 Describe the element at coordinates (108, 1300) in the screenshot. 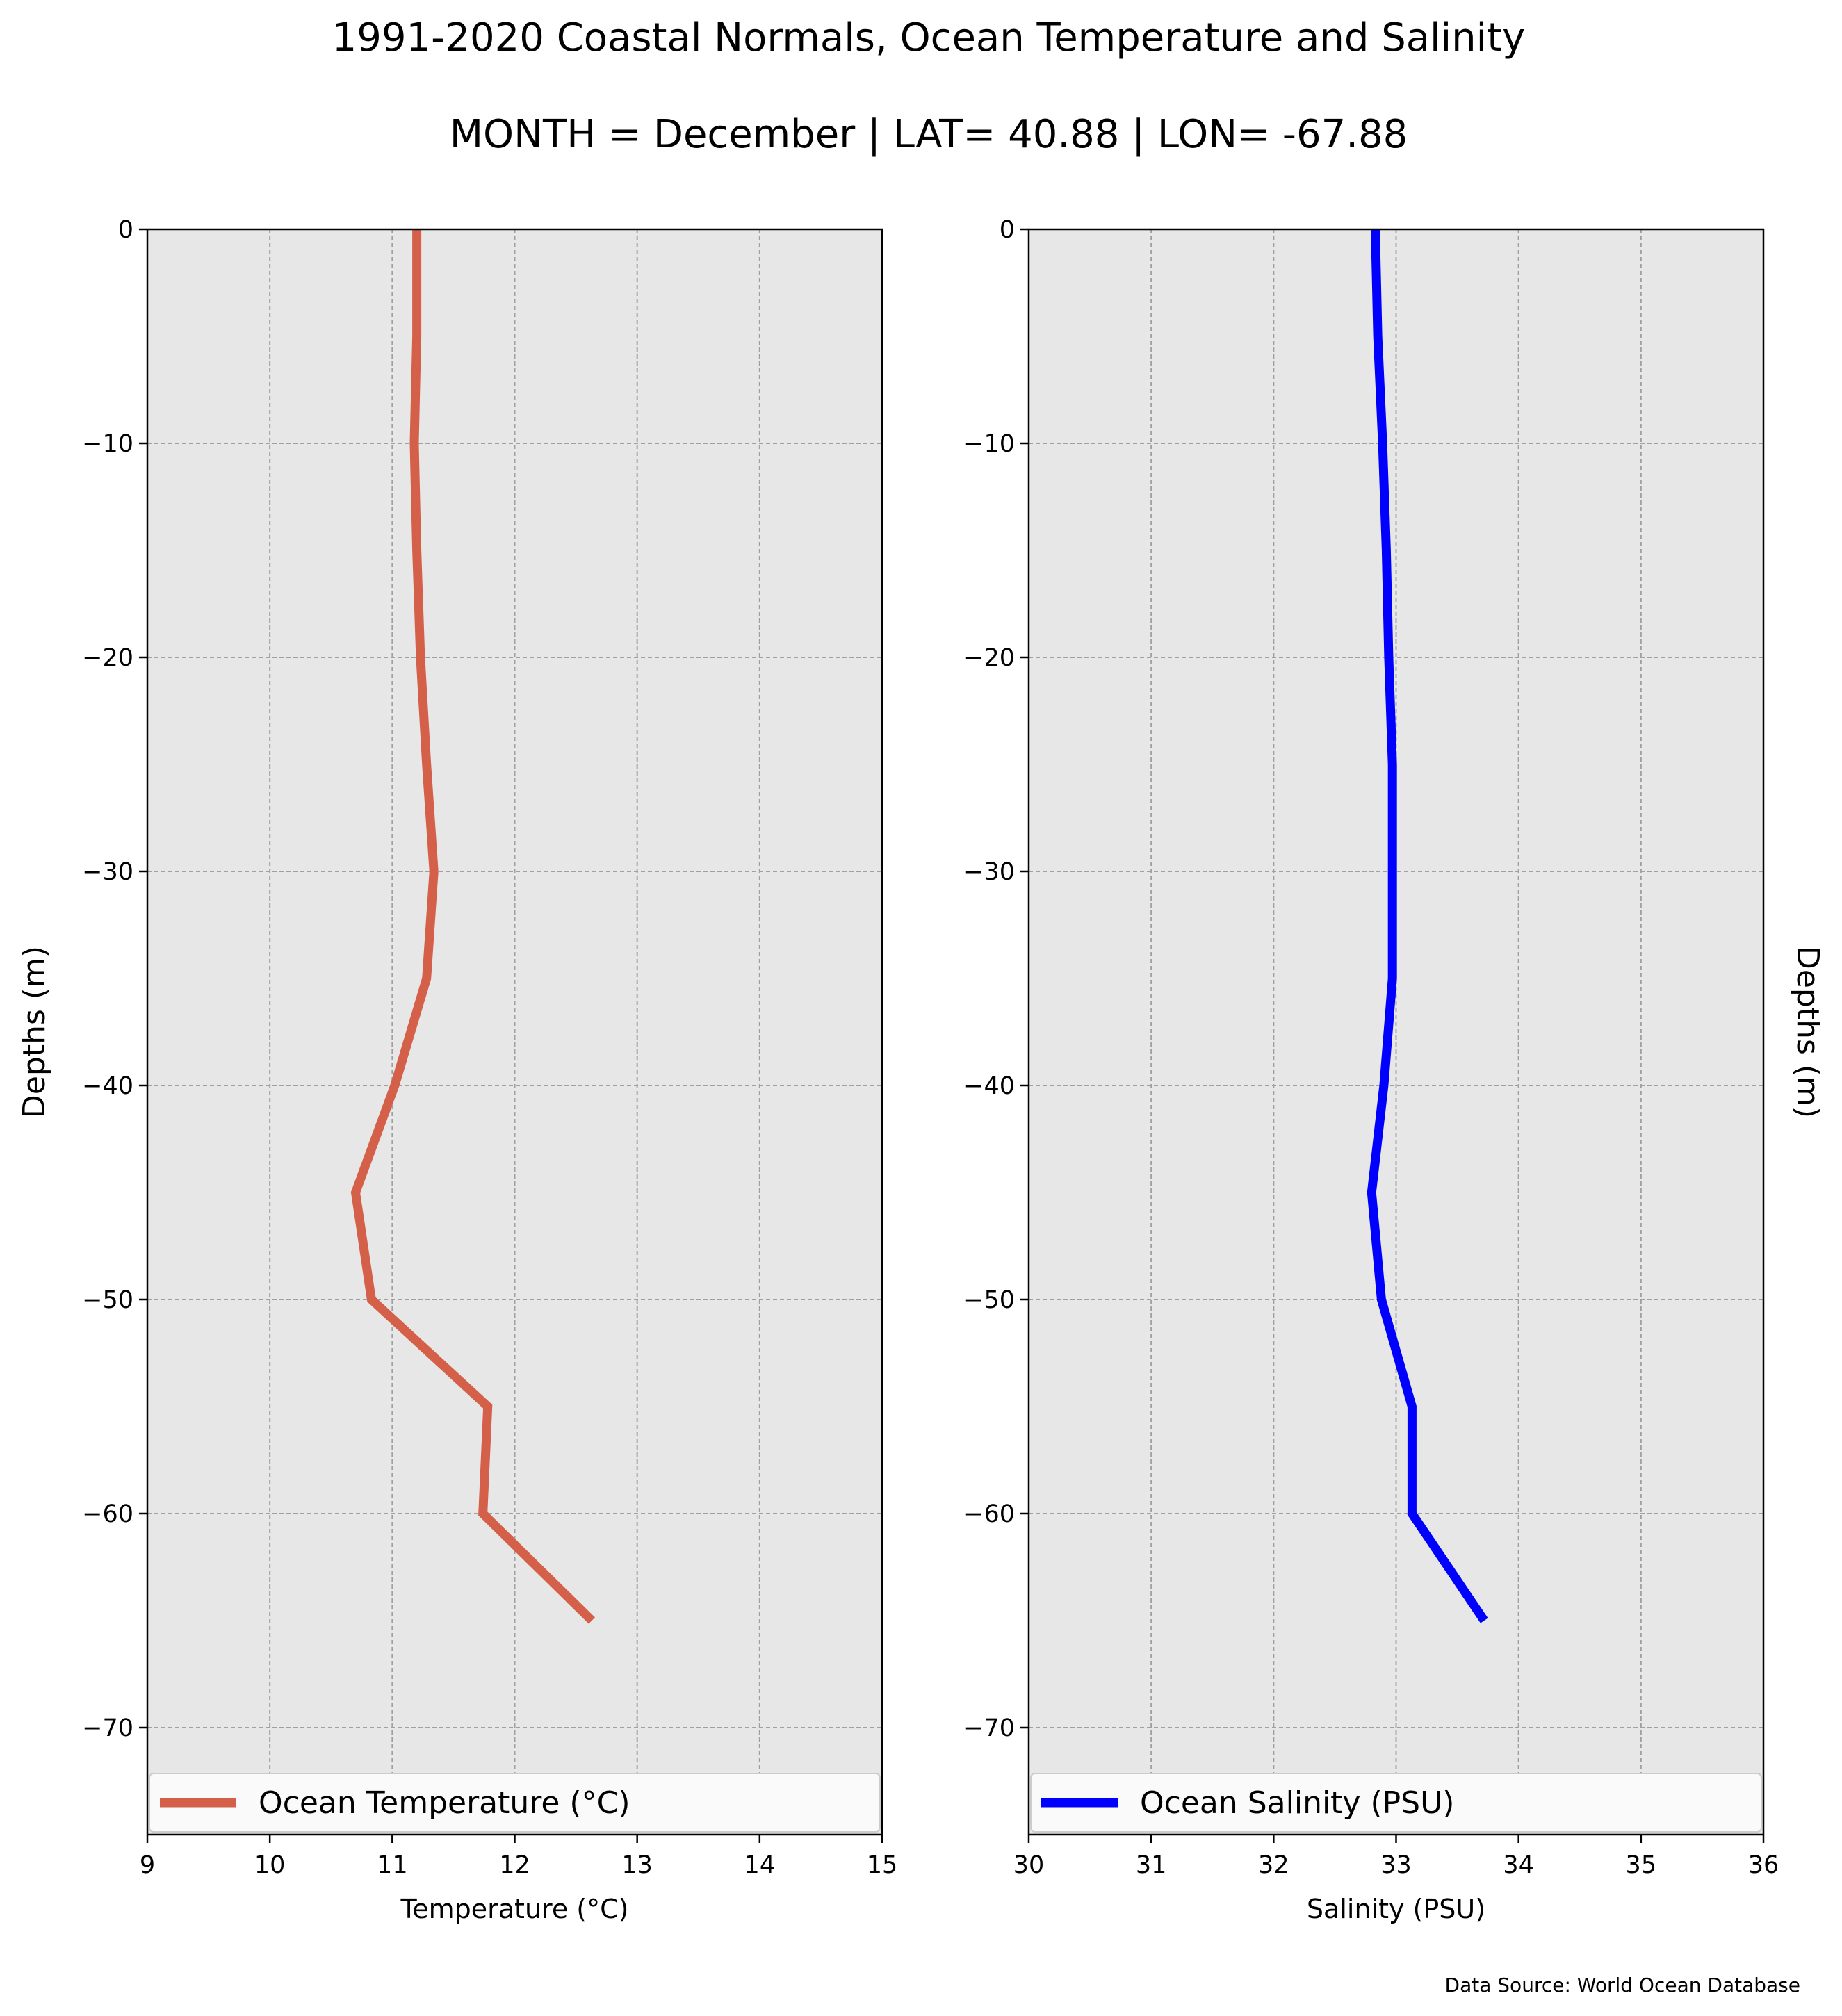

I see `temperature-y-tick-label: −50` at that location.